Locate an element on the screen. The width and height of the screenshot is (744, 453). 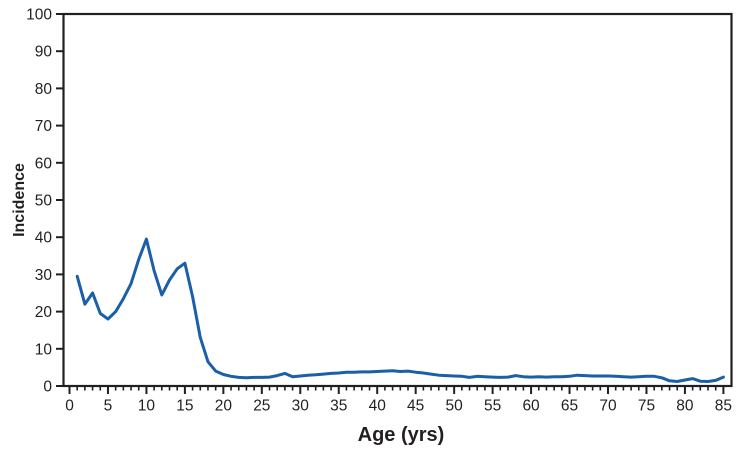
y-tick-label: 20 is located at coordinates (44, 312).